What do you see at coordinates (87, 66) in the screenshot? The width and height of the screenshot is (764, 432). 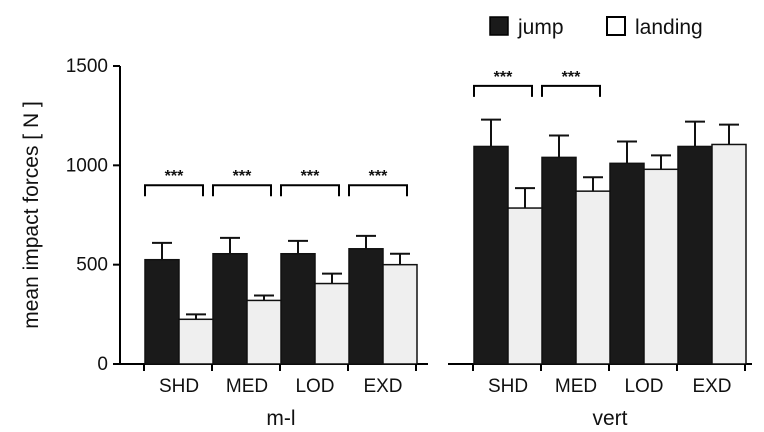 I see `y-tick-label: 1500` at bounding box center [87, 66].